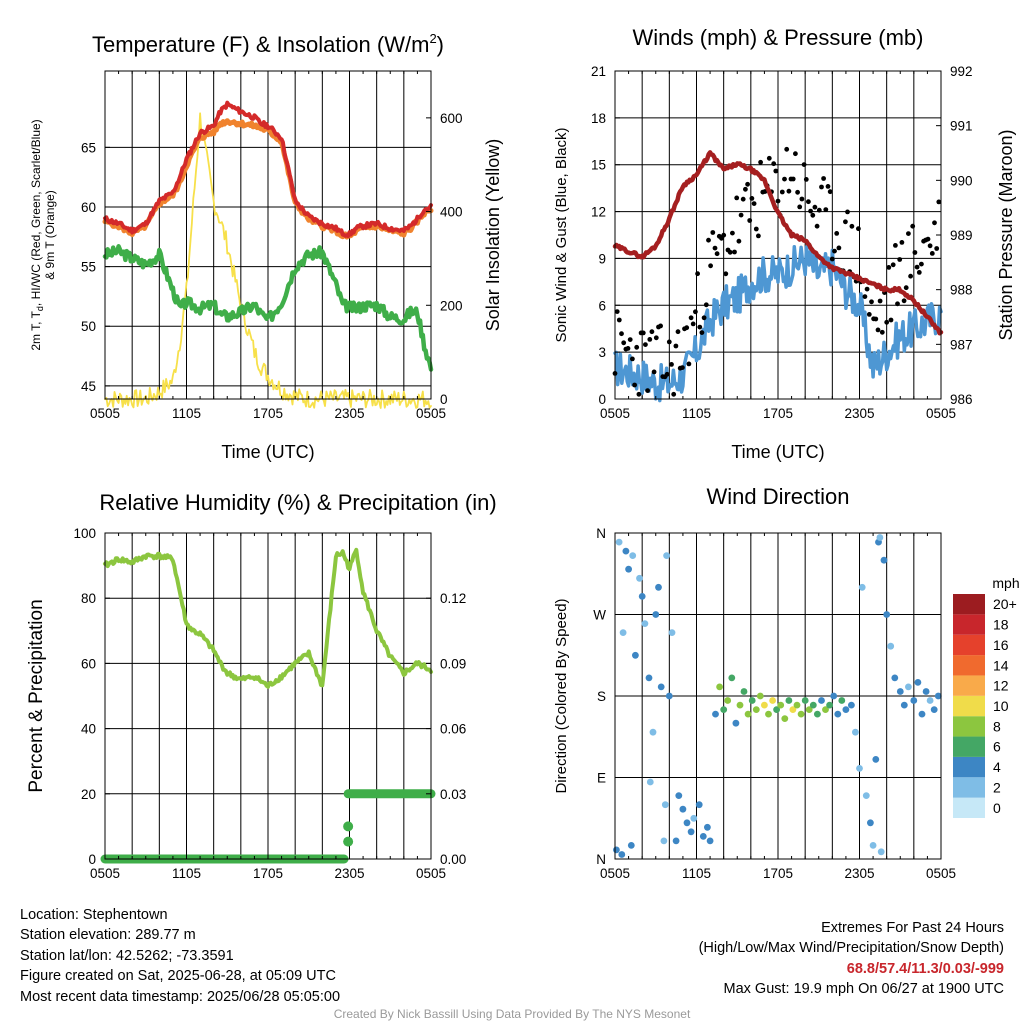 The image size is (1024, 1024). I want to click on chart-title: Winds (mph) & Pressure (mb), so click(778, 37).